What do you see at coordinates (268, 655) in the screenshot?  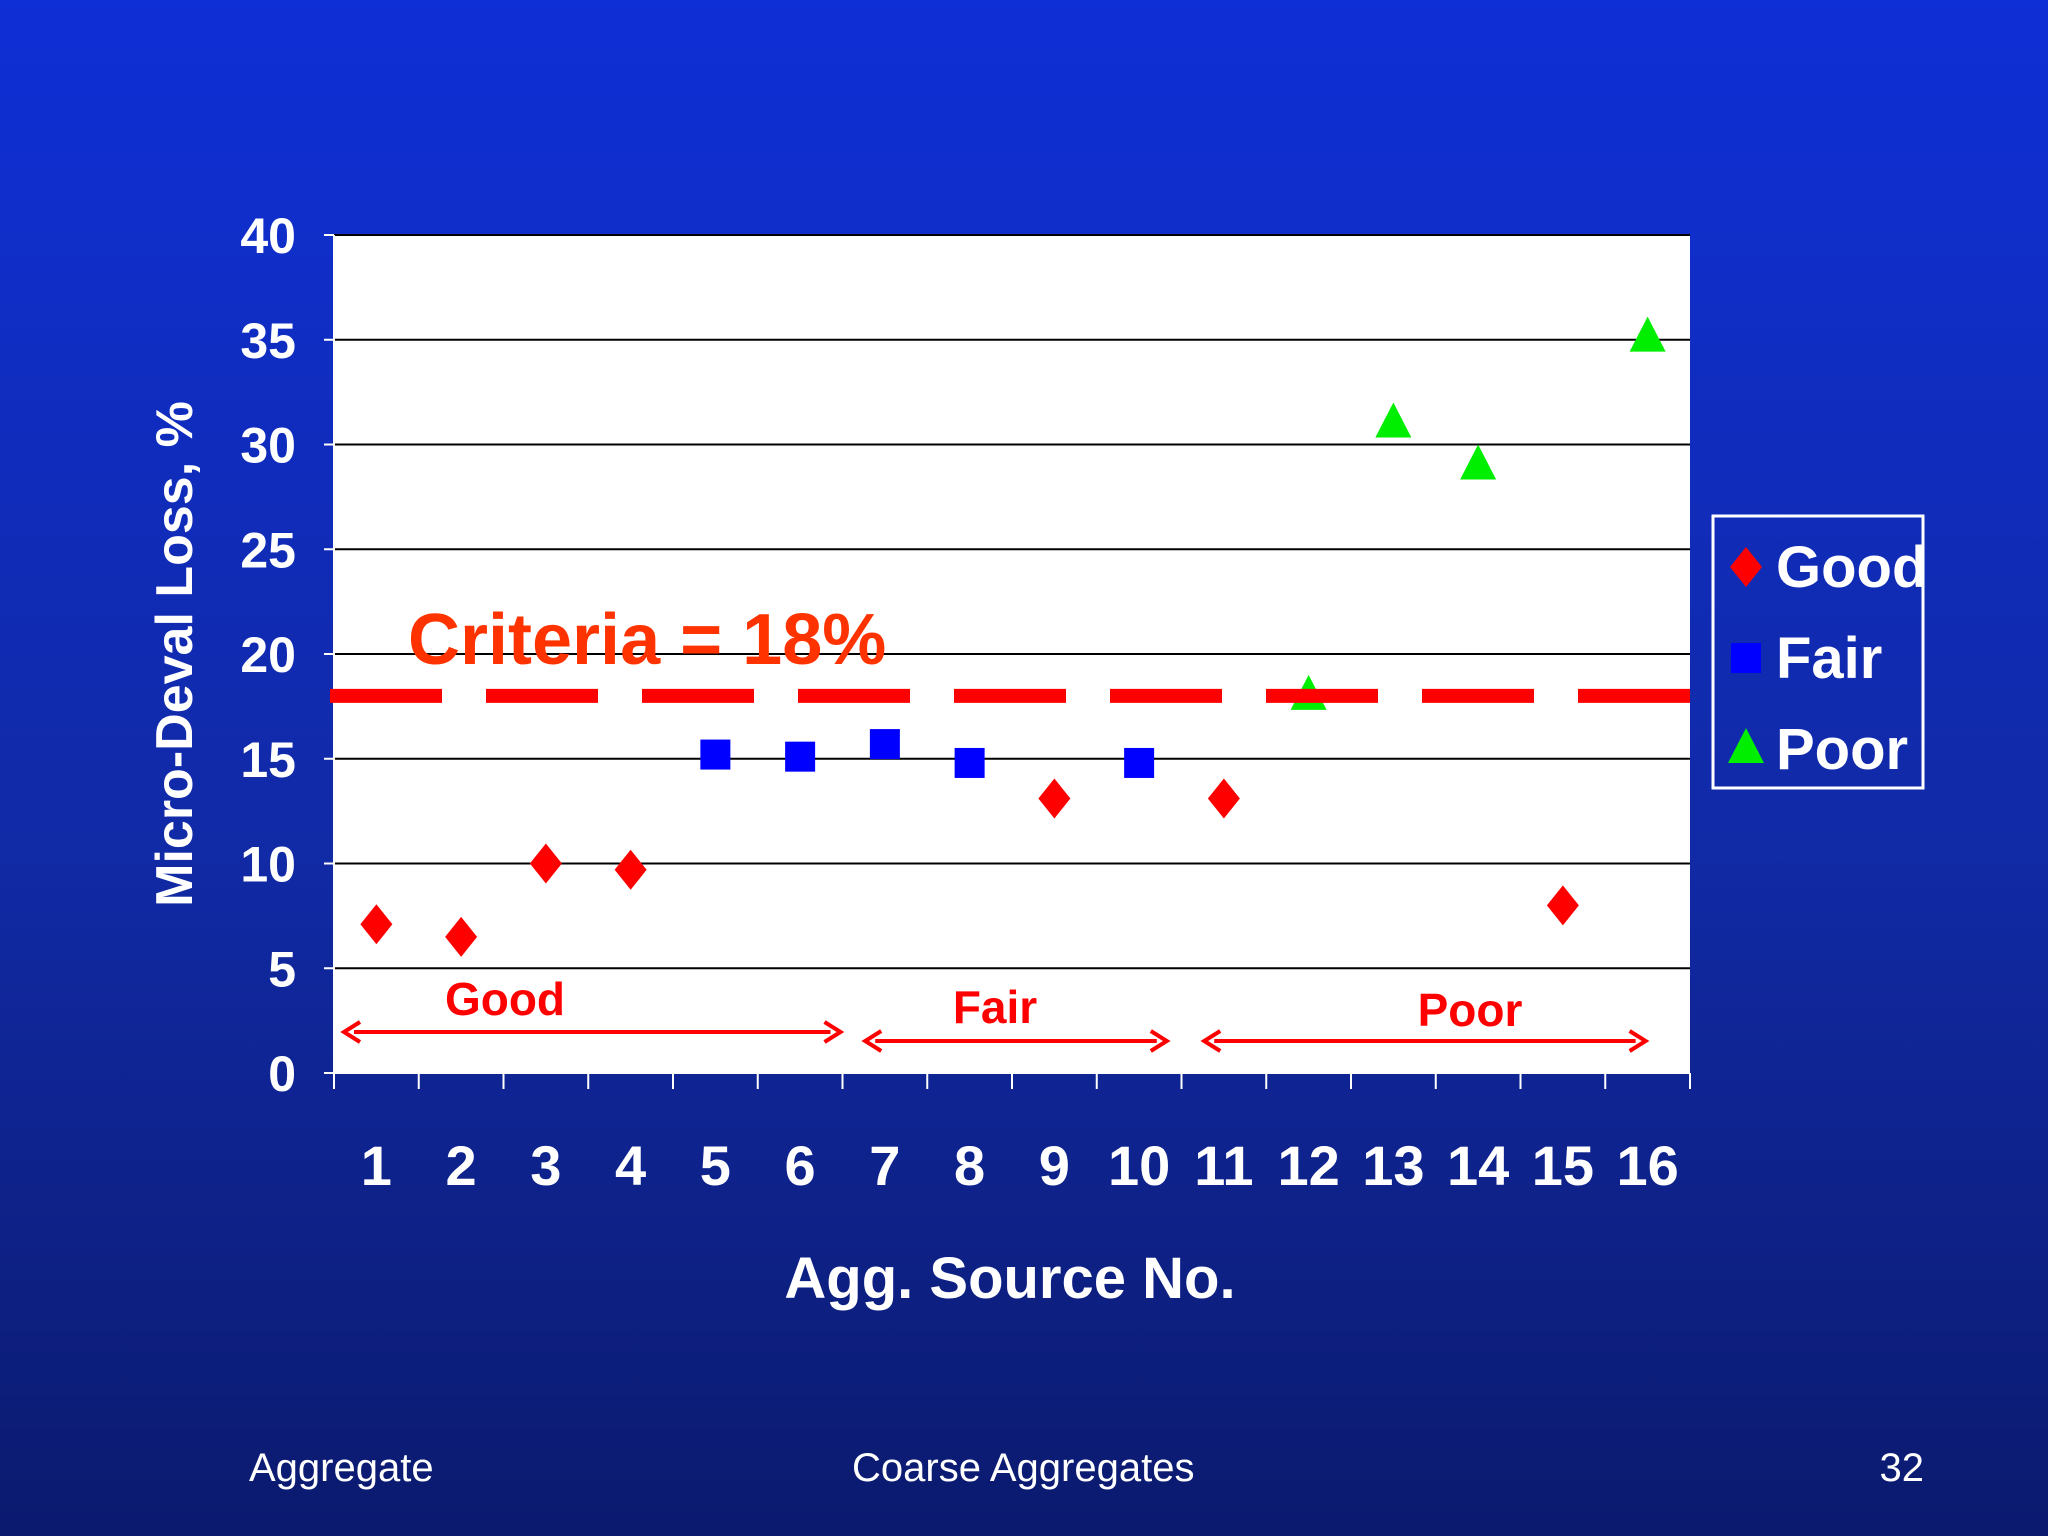 I see `y-tick-label-20: 20` at bounding box center [268, 655].